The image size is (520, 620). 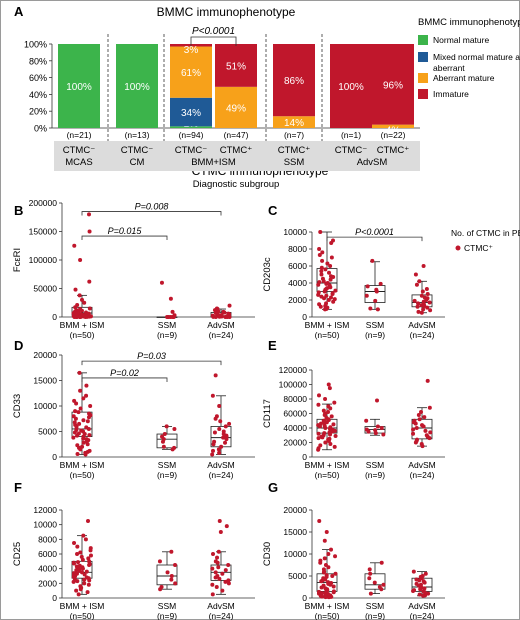 What do you see at coordinates (304, 598) in the screenshot?
I see `y-tick-label: 0` at bounding box center [304, 598].